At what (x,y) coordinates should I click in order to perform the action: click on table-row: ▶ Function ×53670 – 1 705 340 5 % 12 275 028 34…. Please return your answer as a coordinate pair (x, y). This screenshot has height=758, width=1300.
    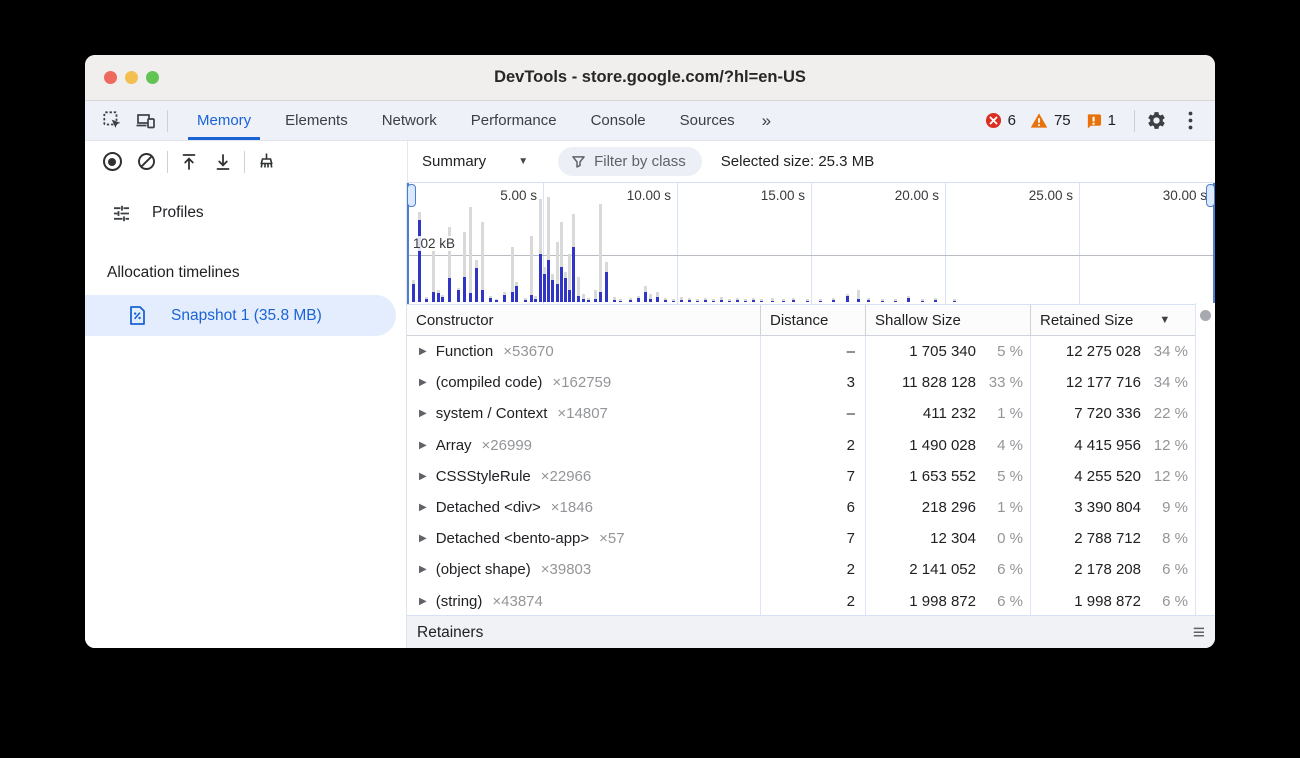
    Looking at the image, I should click on (811, 352).